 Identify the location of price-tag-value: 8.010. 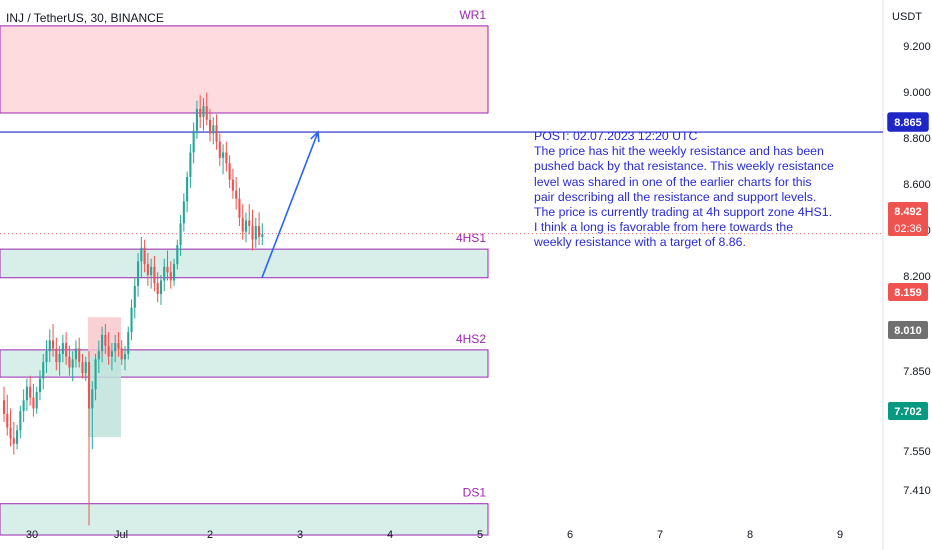
(908, 331).